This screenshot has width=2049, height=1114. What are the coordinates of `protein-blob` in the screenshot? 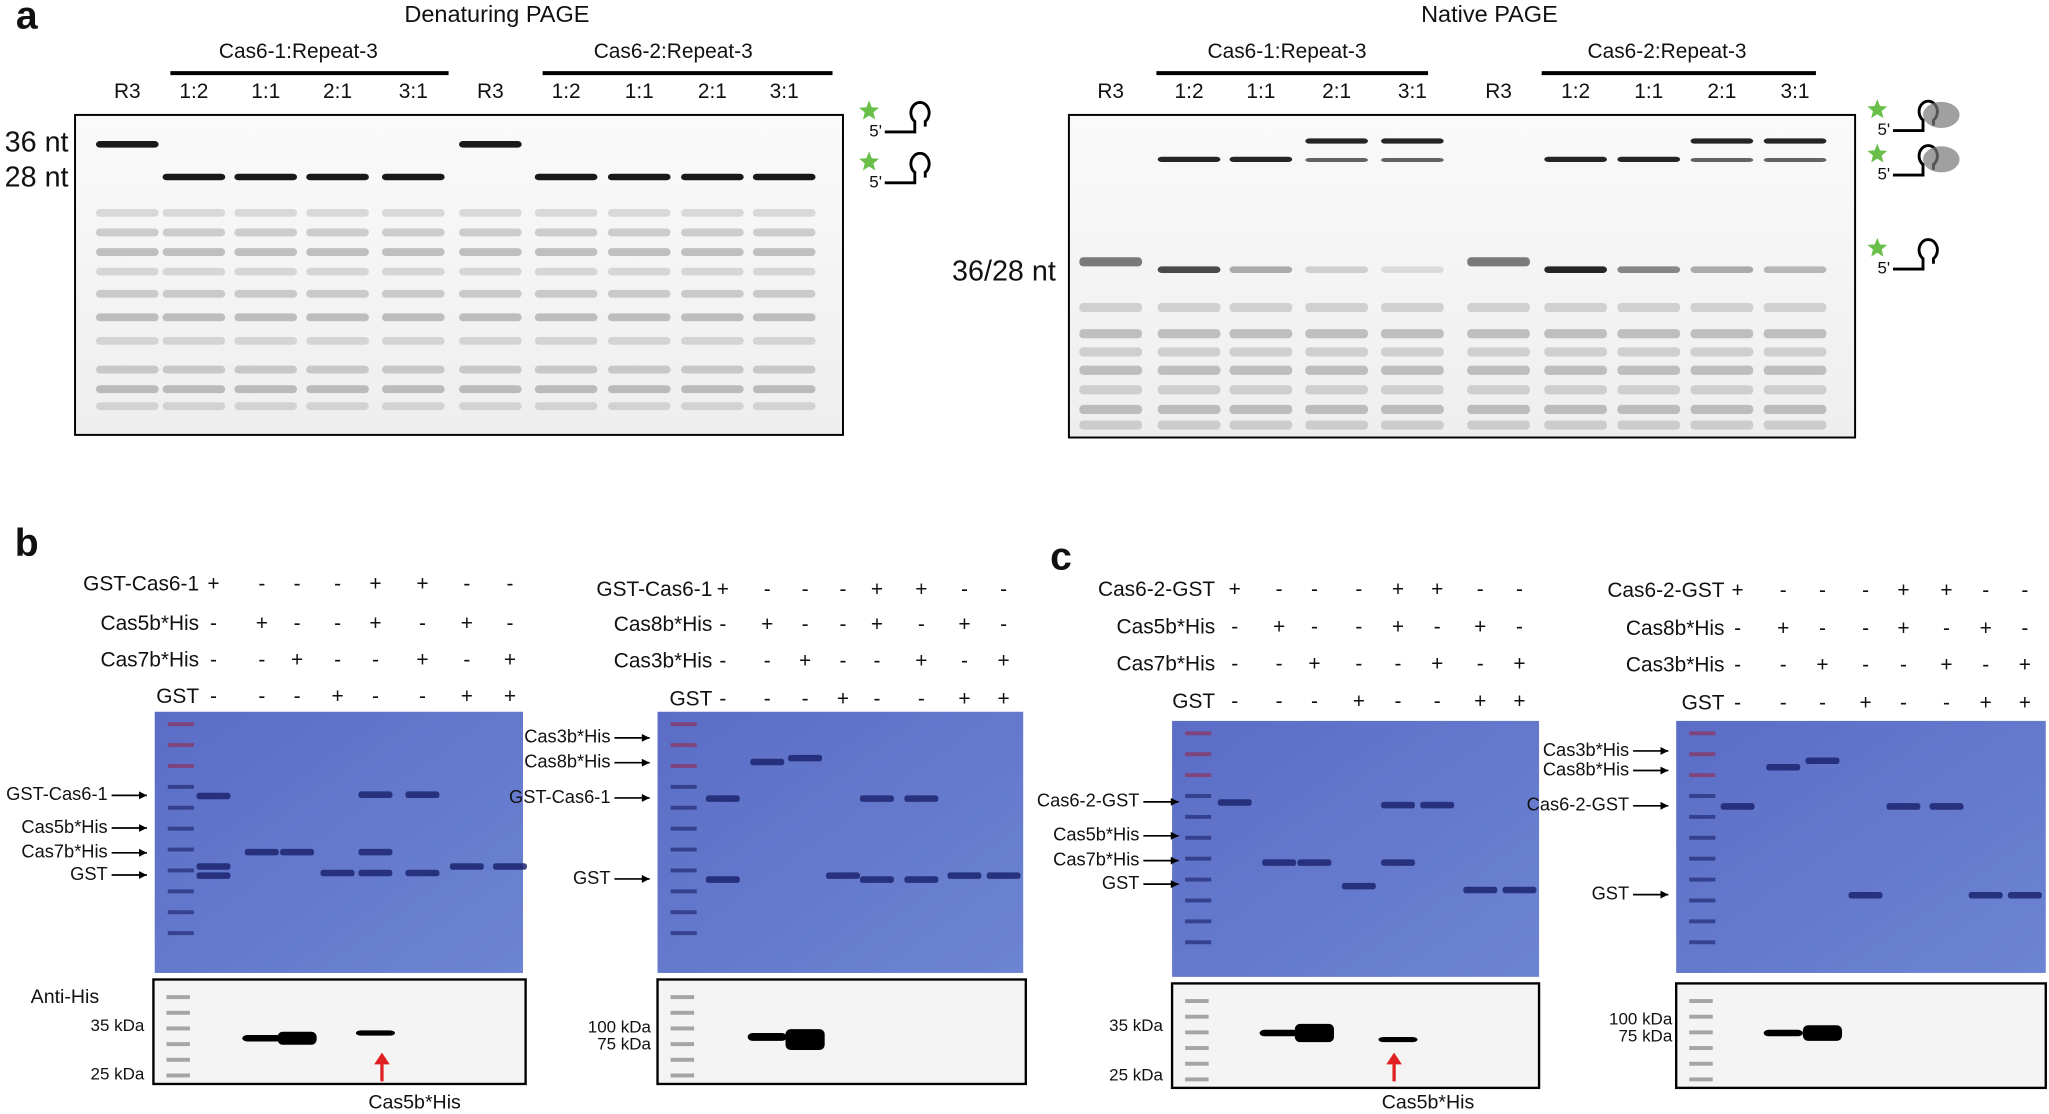 It's located at (1941, 114).